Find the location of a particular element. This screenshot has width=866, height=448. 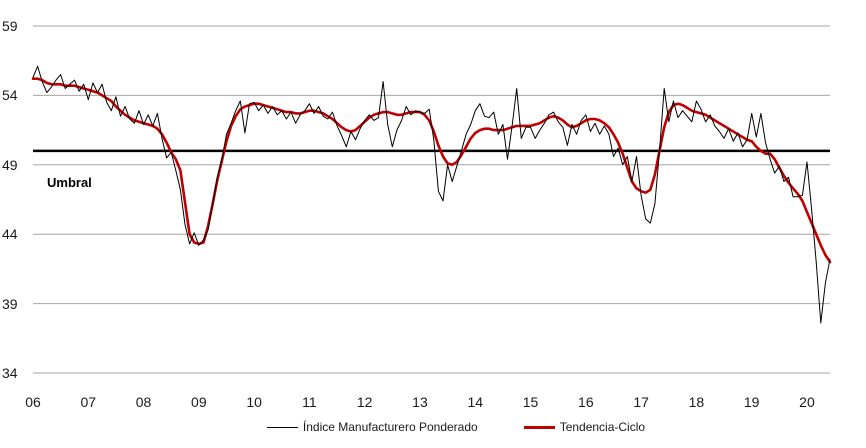

x-axis-label: 15 is located at coordinates (530, 402).